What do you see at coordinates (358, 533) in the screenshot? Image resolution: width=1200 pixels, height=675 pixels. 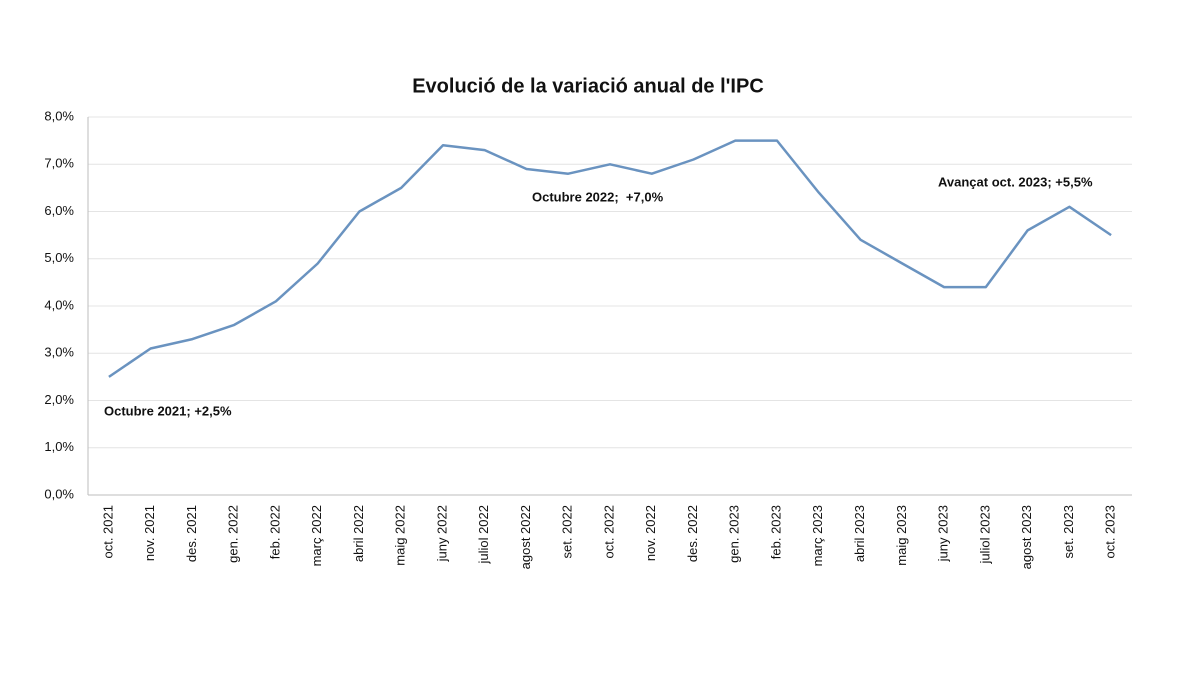 I see `x-tick-label: abril 2022` at bounding box center [358, 533].